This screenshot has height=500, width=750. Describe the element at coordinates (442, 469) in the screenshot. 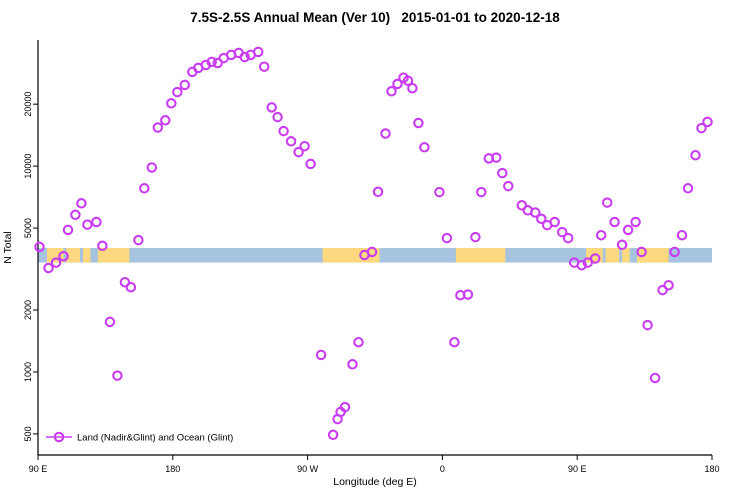

I see `x-tick-label: 0` at that location.